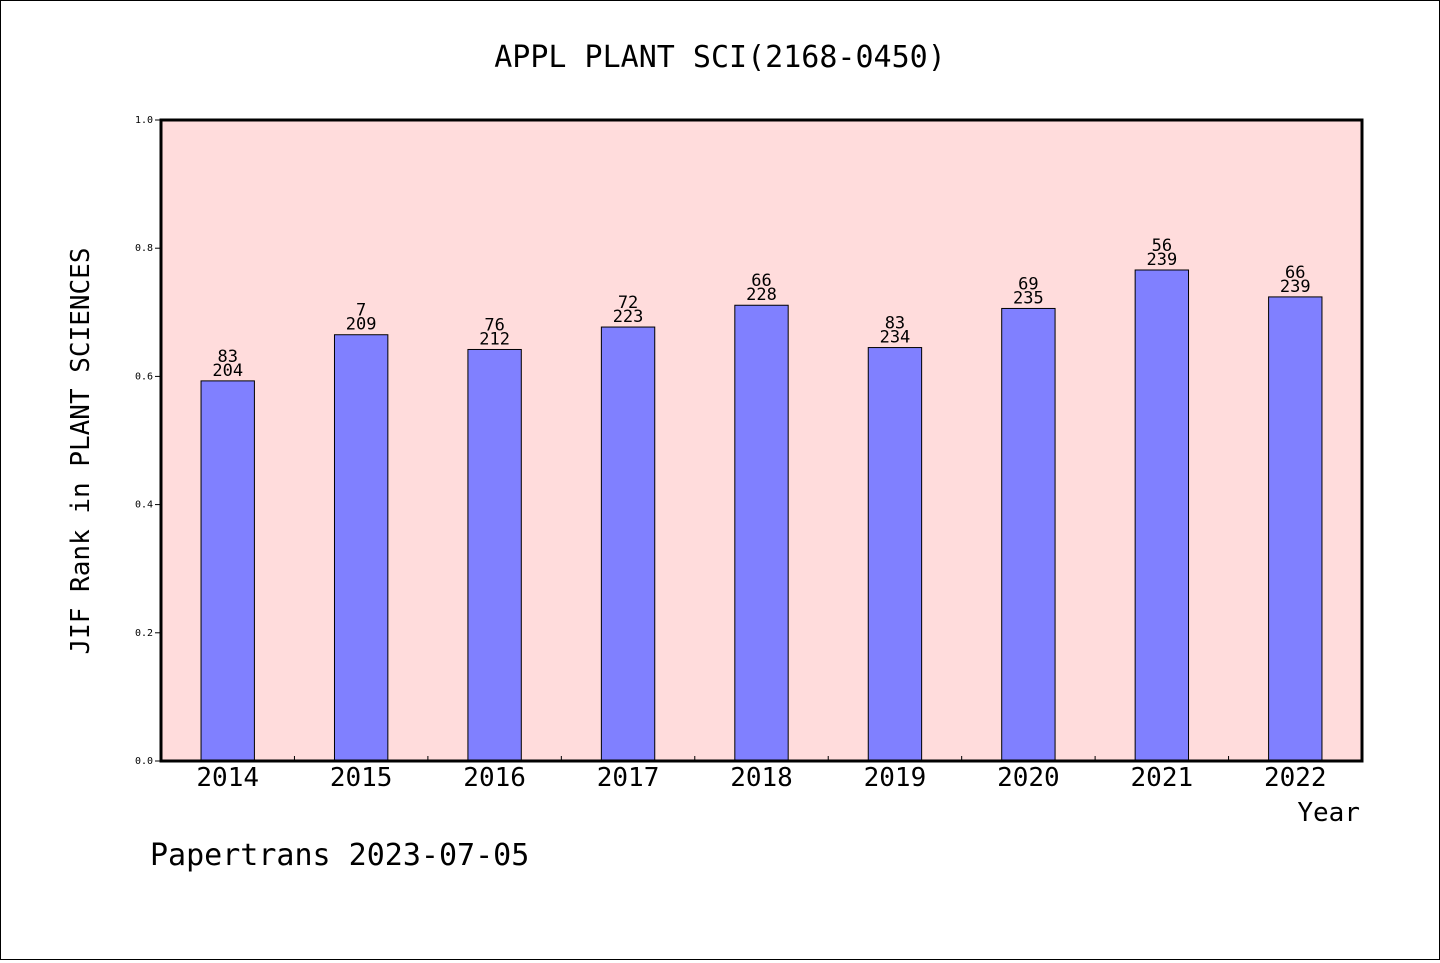  What do you see at coordinates (1028, 534) in the screenshot?
I see `bar-2020` at bounding box center [1028, 534].